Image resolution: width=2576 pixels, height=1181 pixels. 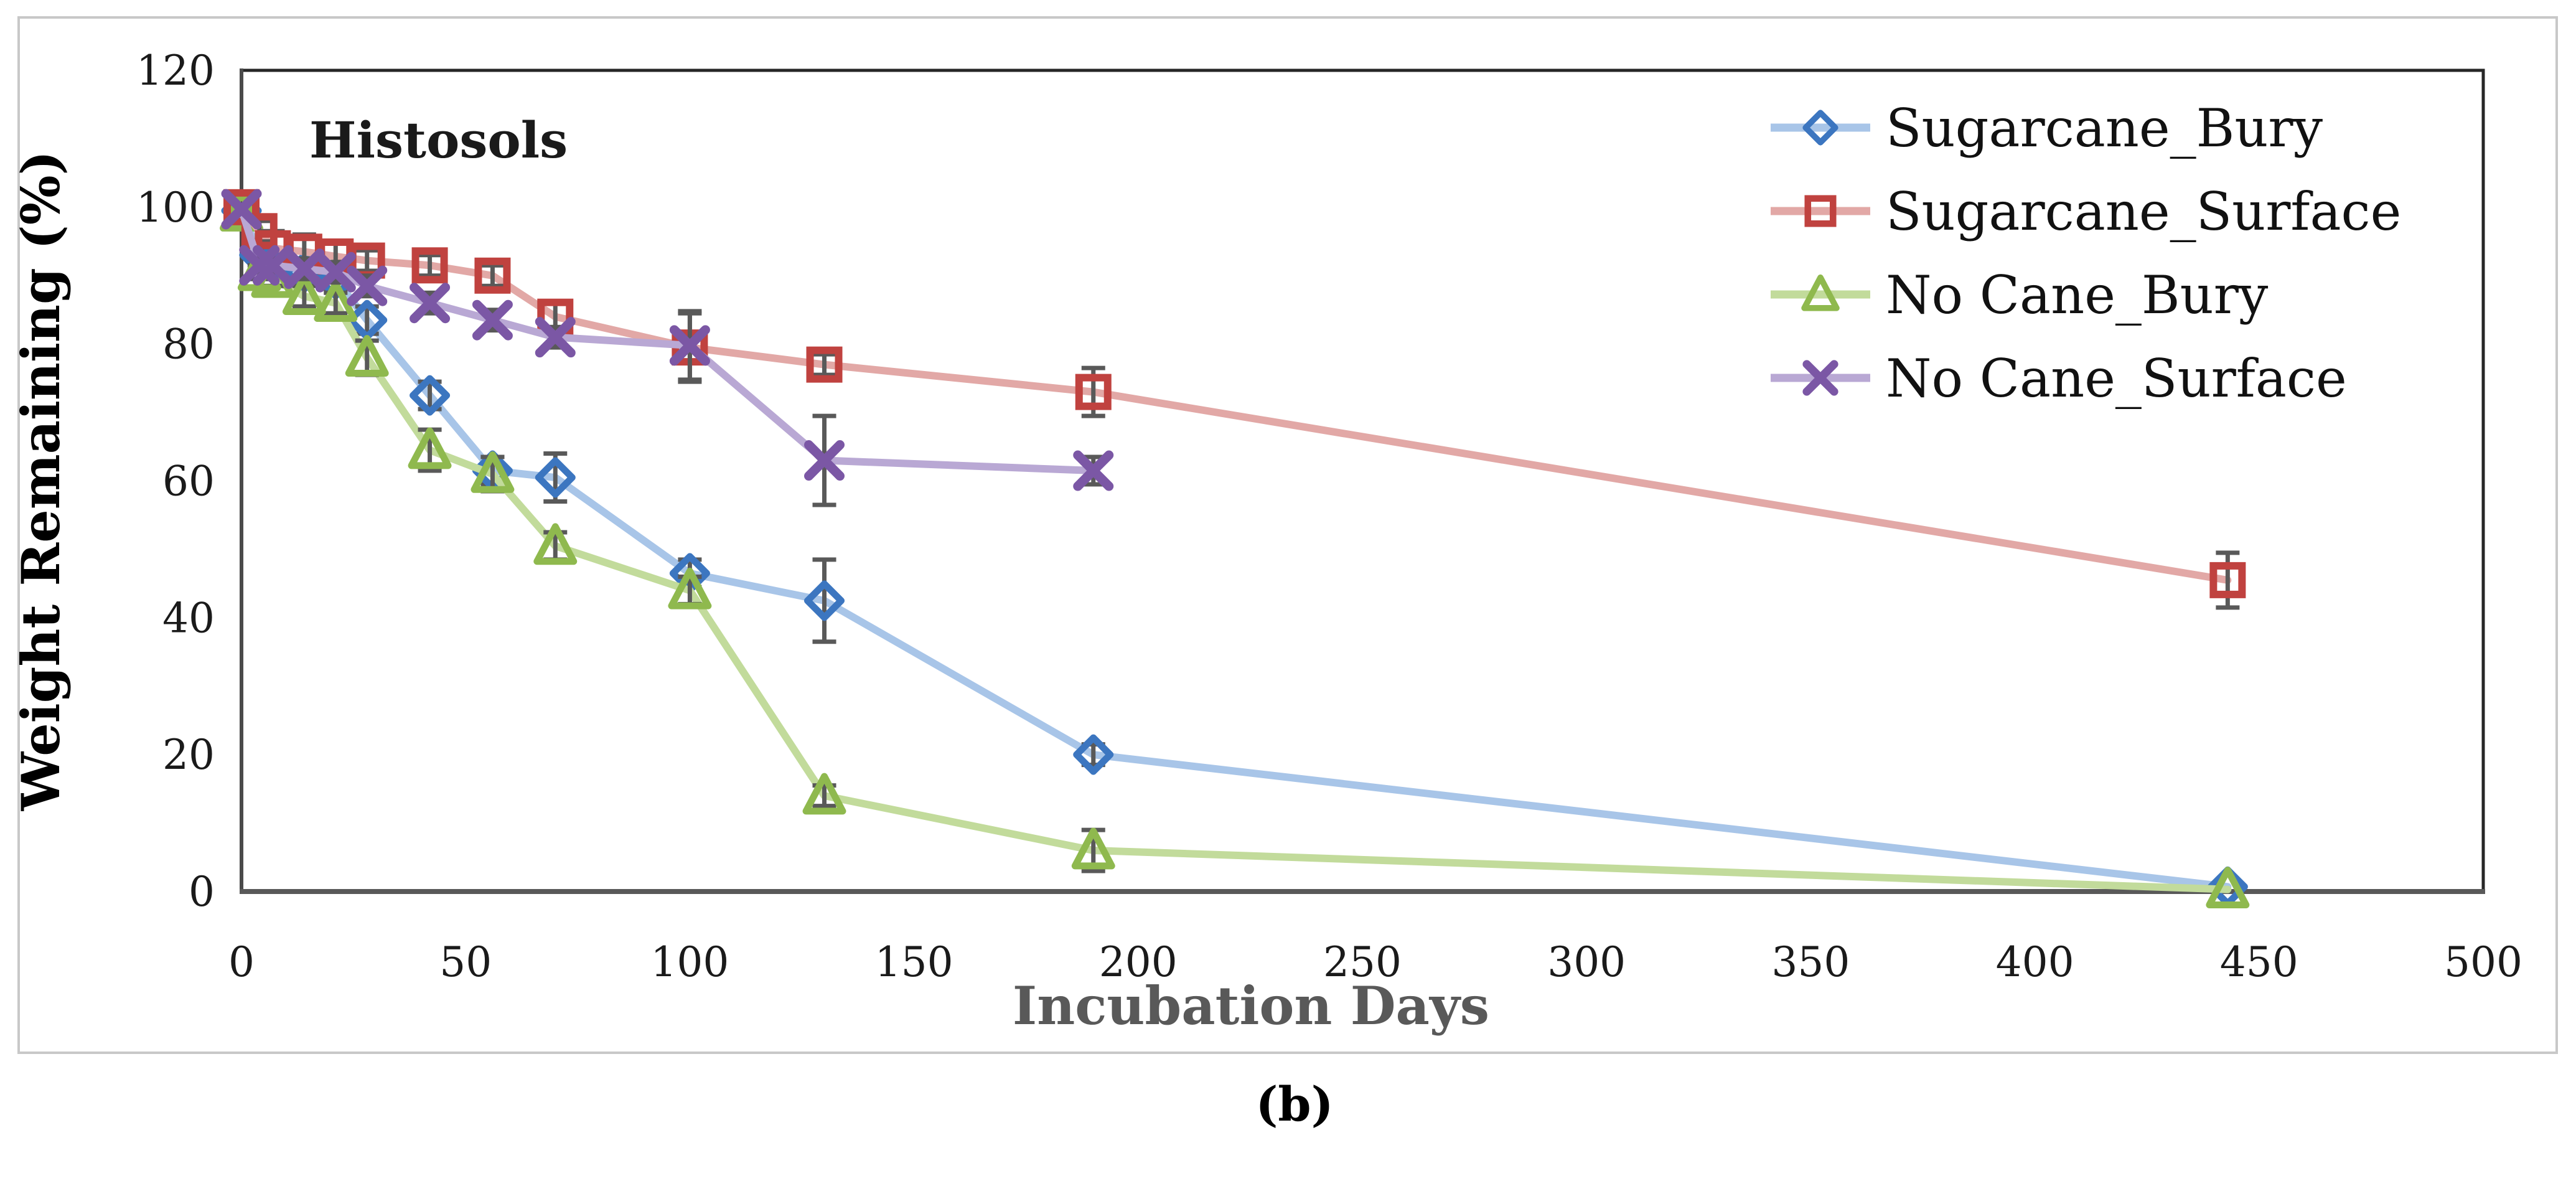 What do you see at coordinates (1810, 962) in the screenshot?
I see `x-tick-label: 350` at bounding box center [1810, 962].